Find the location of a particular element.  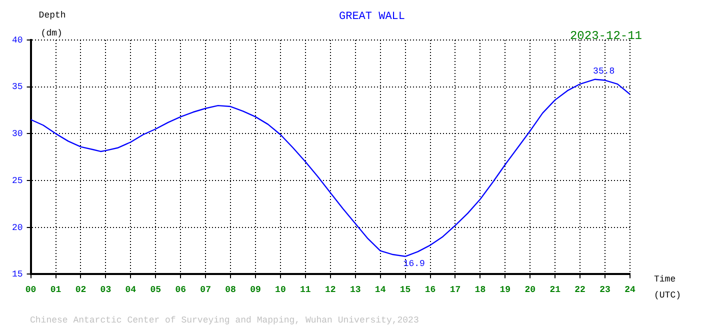

x-tick-label: 13 is located at coordinates (355, 289).